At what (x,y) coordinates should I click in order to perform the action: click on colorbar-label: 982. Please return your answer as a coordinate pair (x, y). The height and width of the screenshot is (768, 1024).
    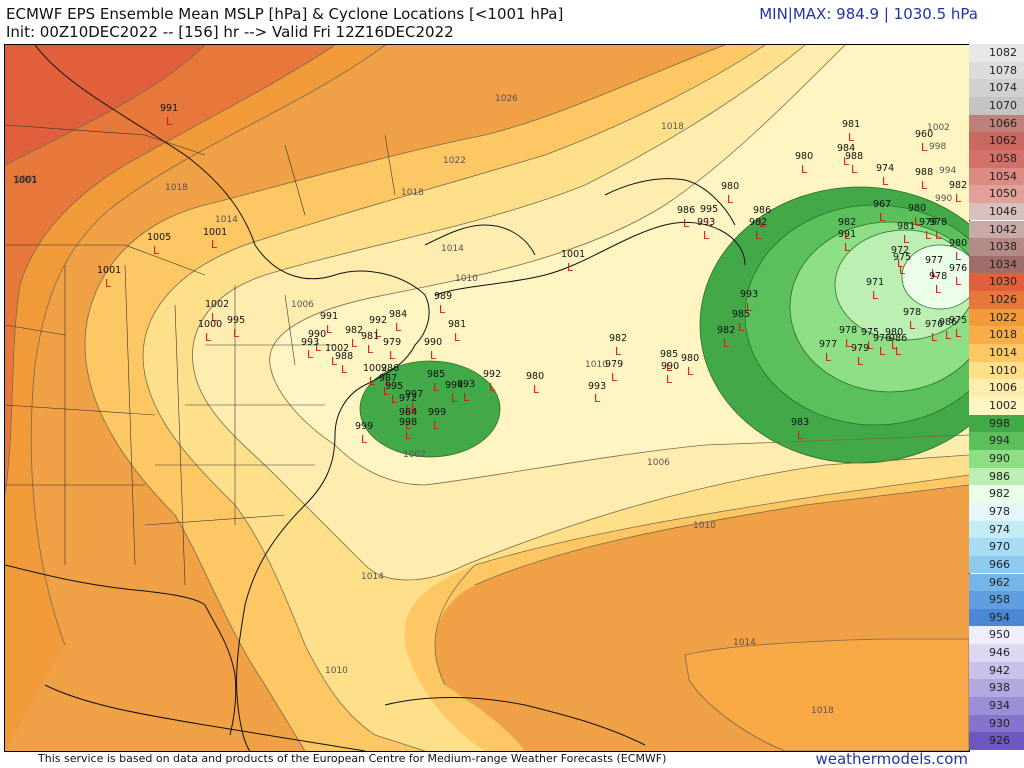
    Looking at the image, I should click on (999, 494).